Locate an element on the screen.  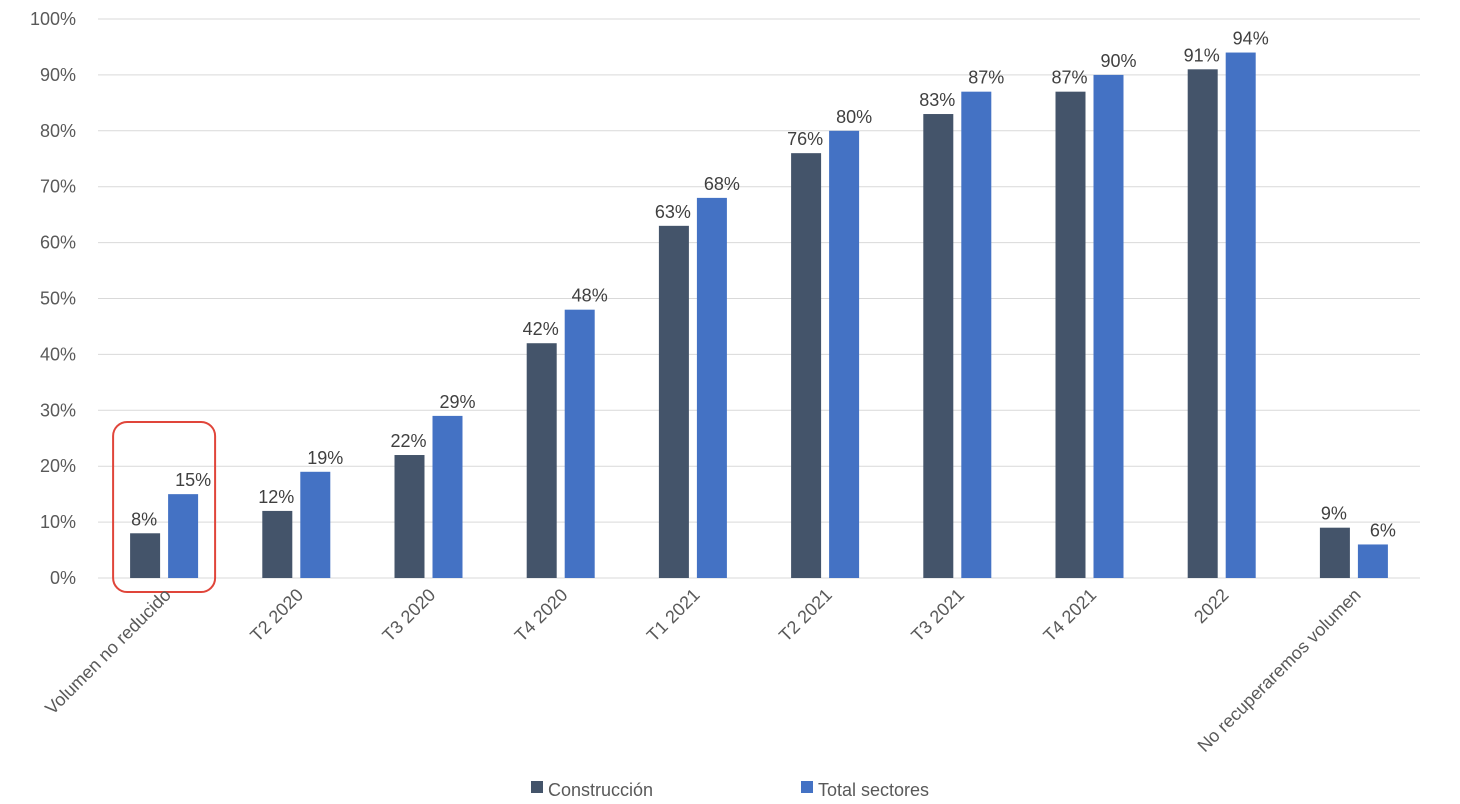
bar-total-sectores-t3-2020 is located at coordinates (447, 496).